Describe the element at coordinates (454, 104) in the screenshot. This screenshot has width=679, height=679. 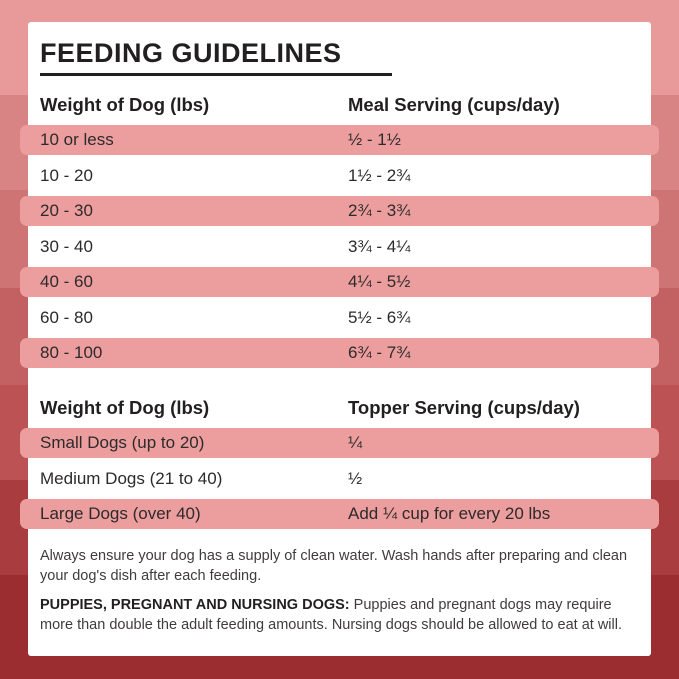
I see `meal-table-serving-header: Meal Serving (cups/day)` at that location.